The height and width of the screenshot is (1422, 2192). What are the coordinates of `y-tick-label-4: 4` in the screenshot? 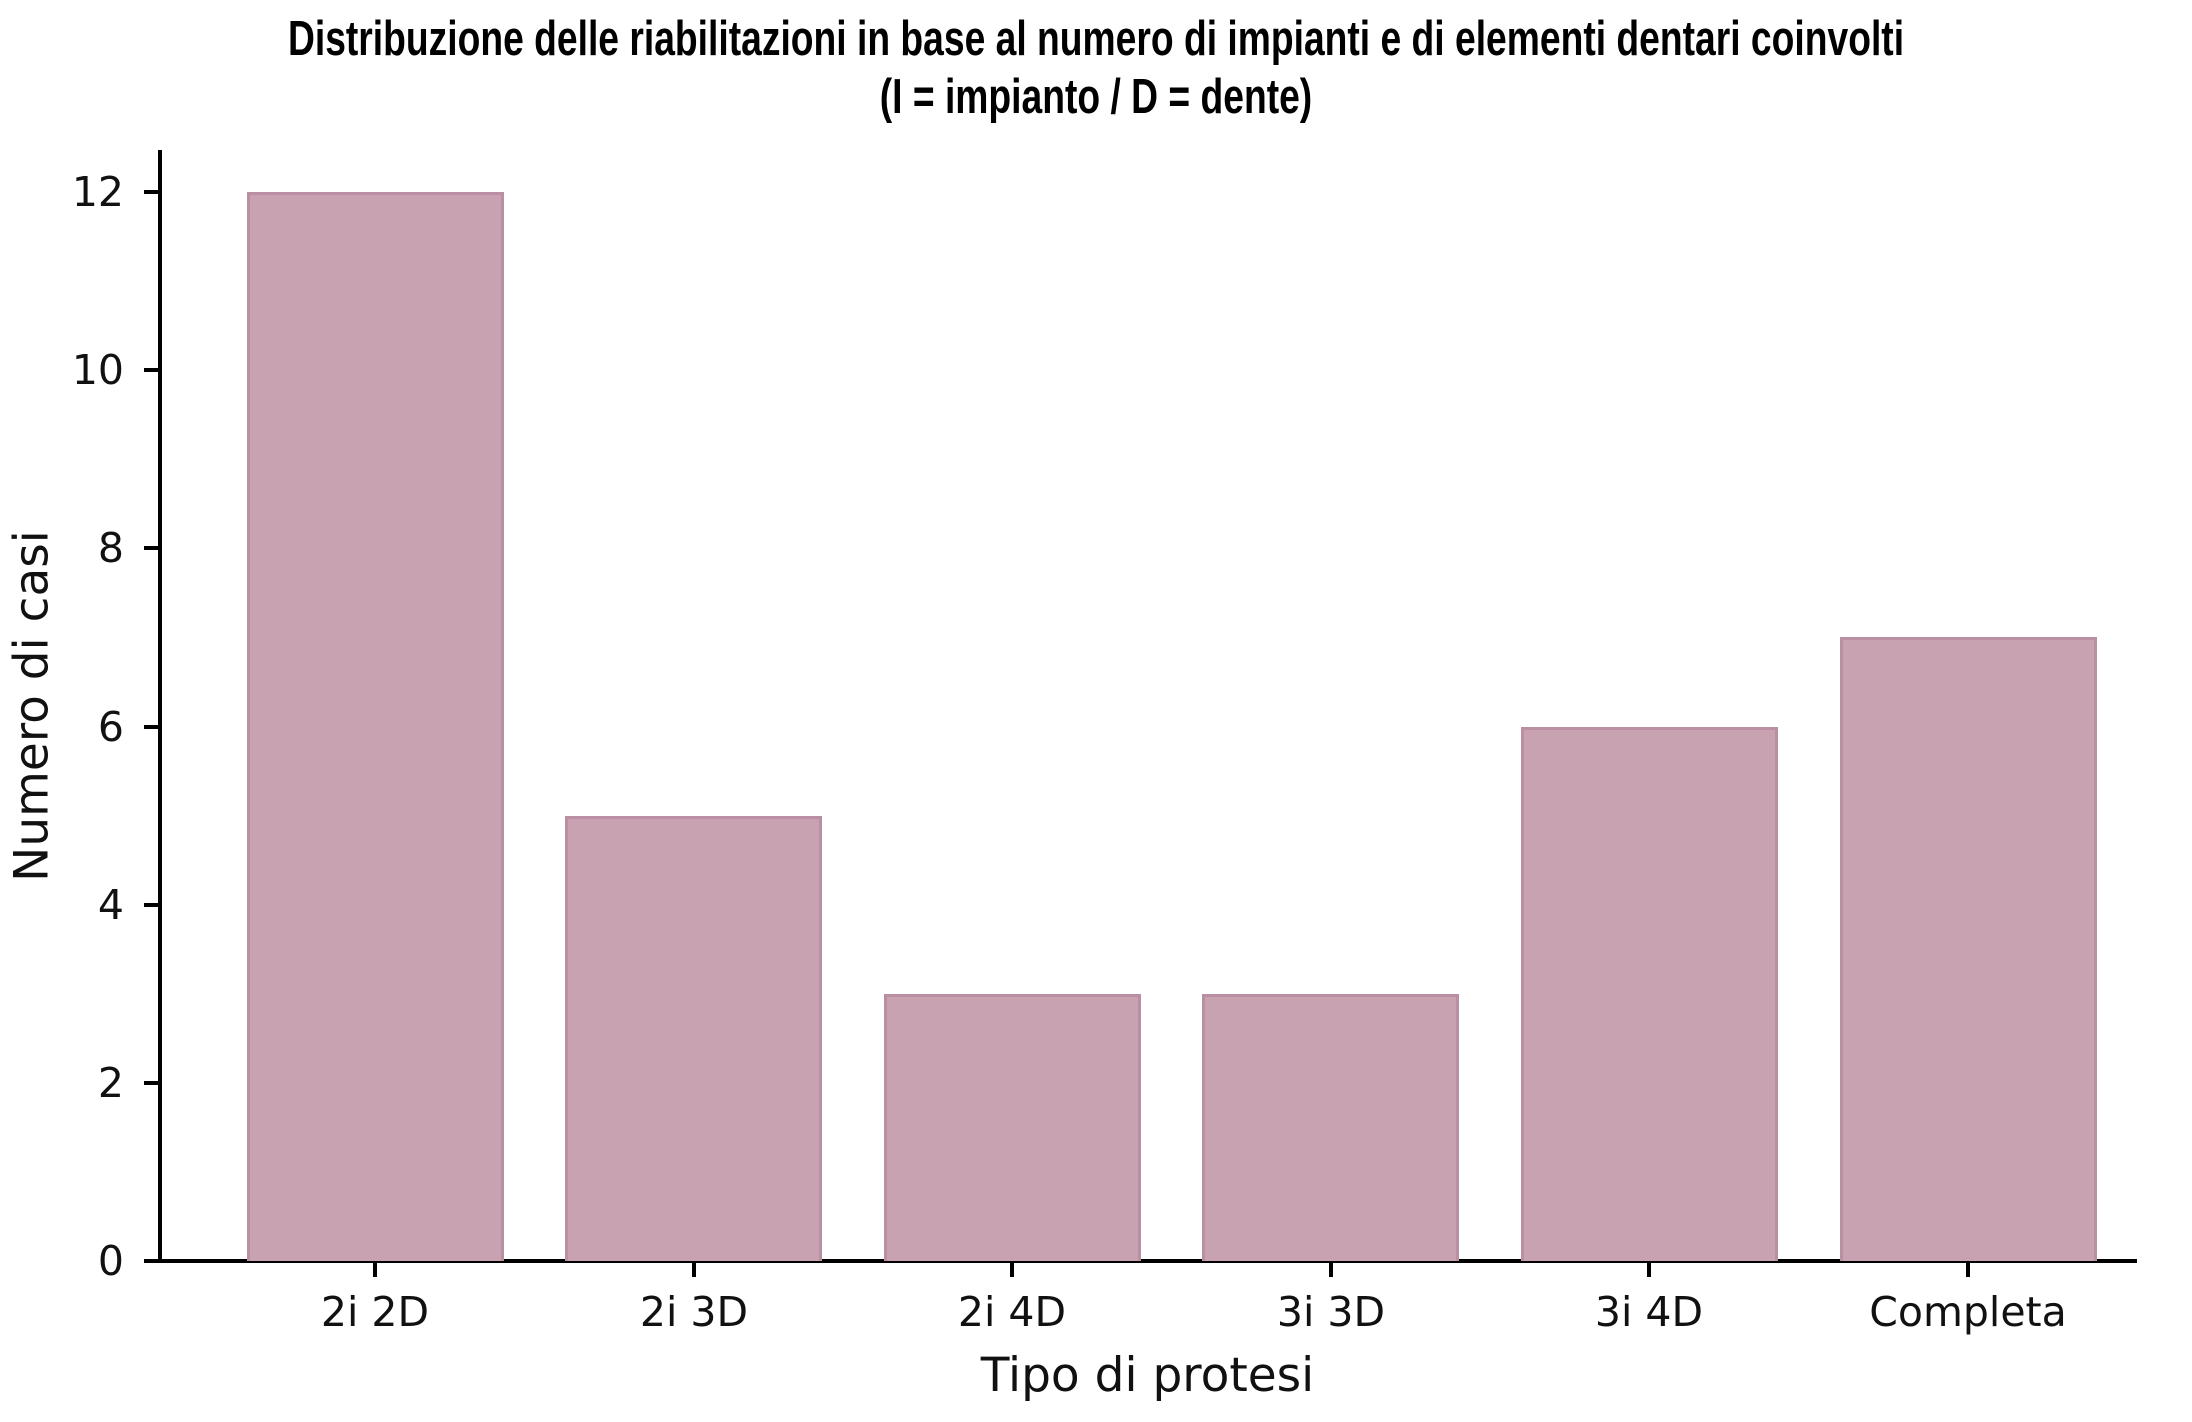 It's located at (110, 905).